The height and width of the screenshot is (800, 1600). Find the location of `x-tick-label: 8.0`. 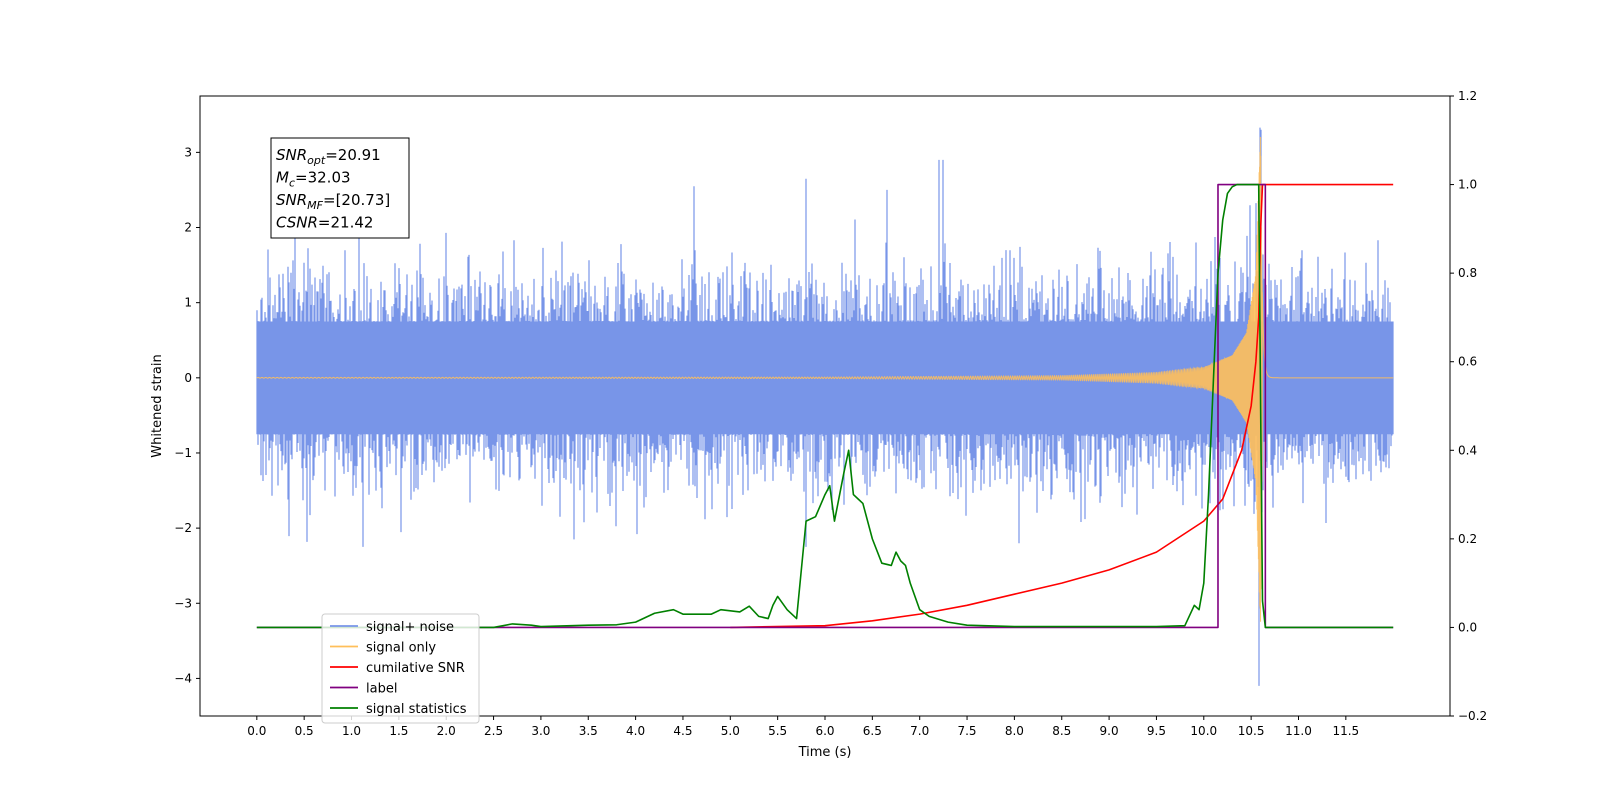

x-tick-label: 8.0 is located at coordinates (1014, 731).